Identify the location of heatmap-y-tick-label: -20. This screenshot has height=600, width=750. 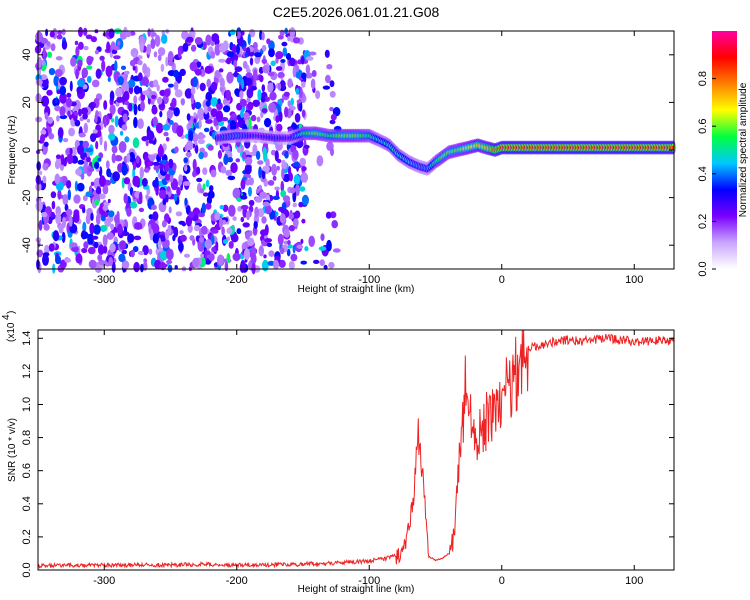
(27, 198).